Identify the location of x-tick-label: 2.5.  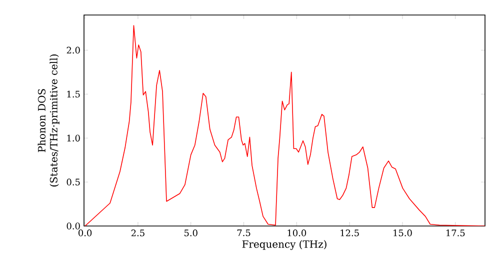
(137, 233).